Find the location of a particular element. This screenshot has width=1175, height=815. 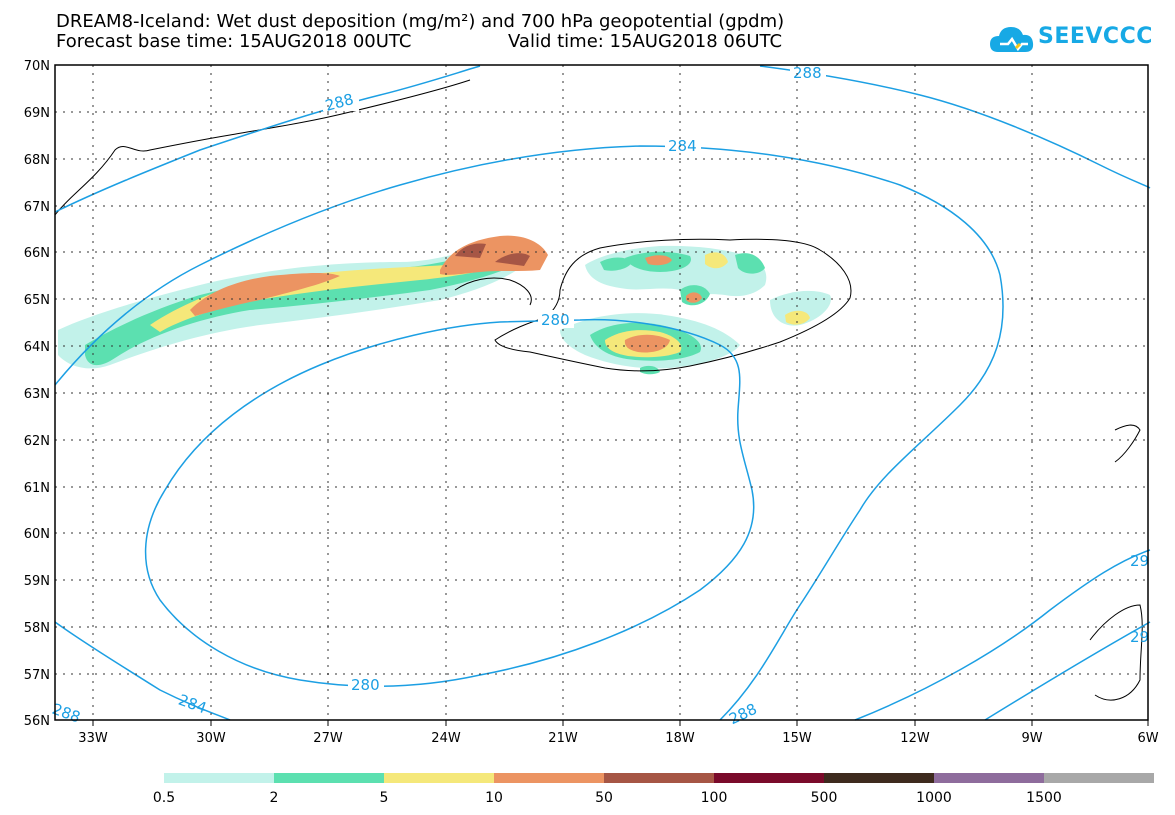

lon-label: 9W is located at coordinates (1031, 738).